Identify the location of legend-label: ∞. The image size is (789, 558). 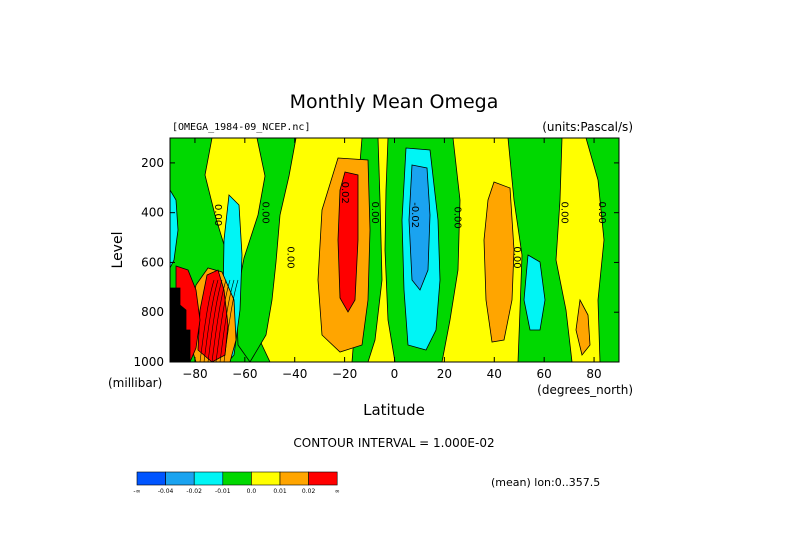
(337, 491).